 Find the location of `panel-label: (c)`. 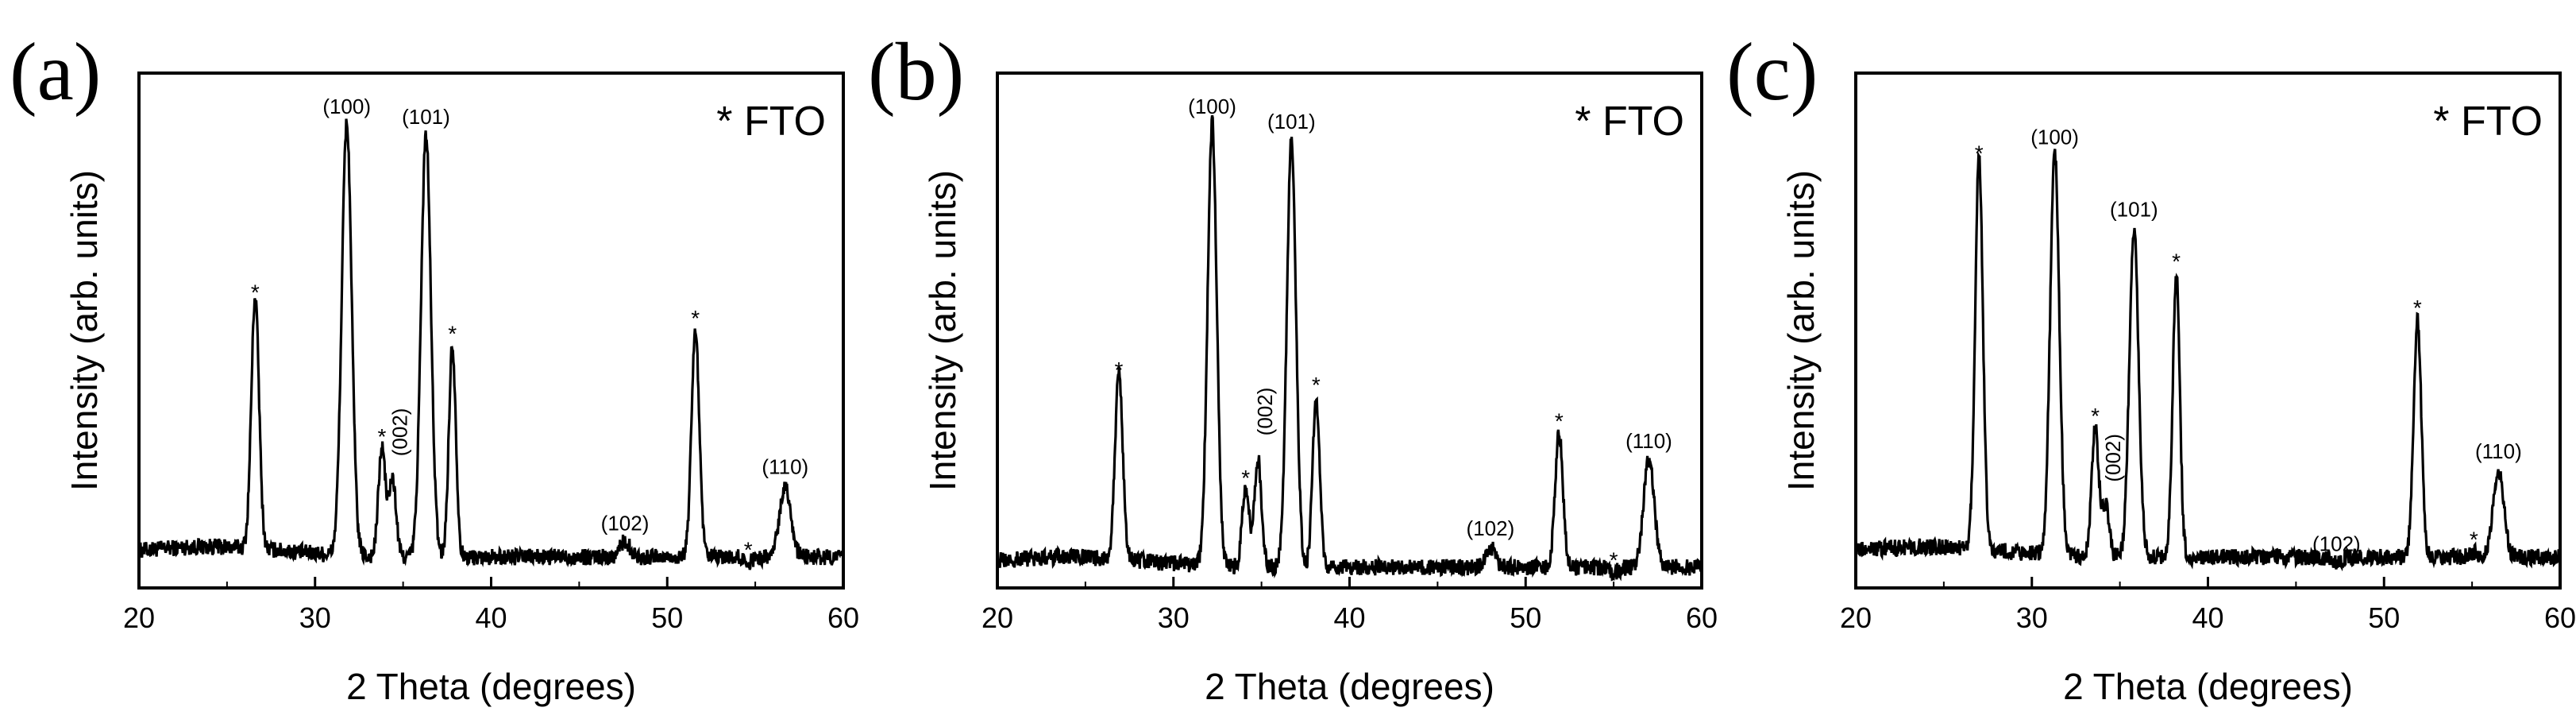

panel-label: (c) is located at coordinates (1772, 72).